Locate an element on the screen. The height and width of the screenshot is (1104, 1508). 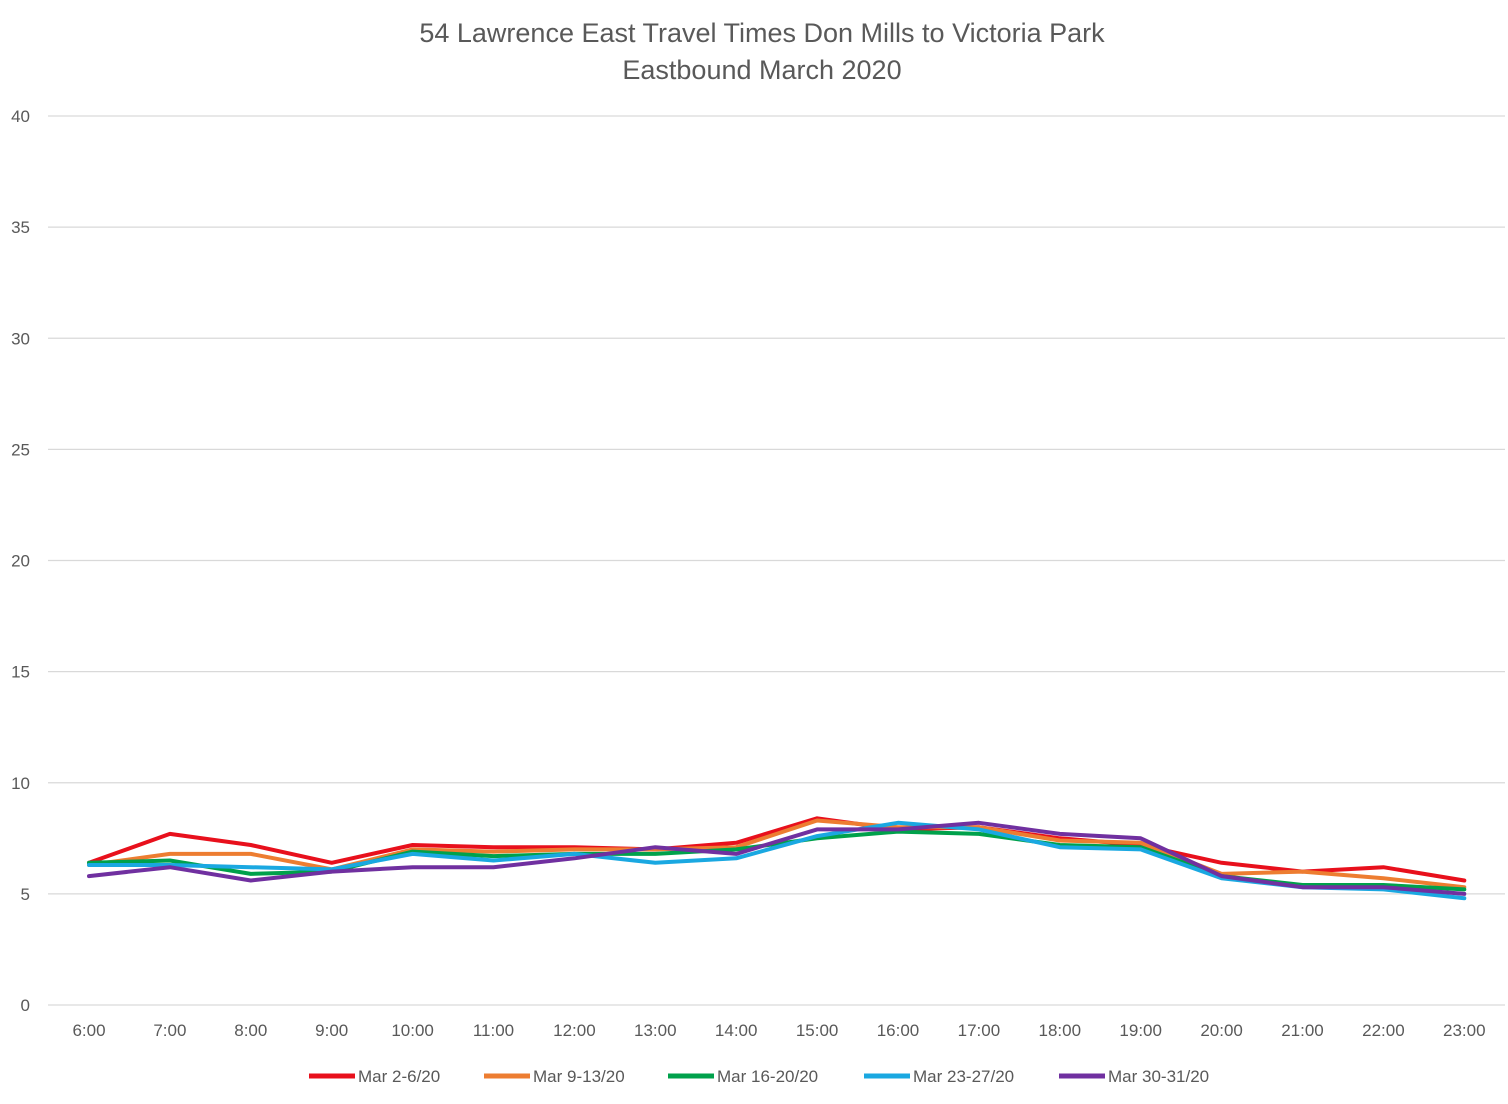
x-tick-label: 15:00 is located at coordinates (817, 1030).